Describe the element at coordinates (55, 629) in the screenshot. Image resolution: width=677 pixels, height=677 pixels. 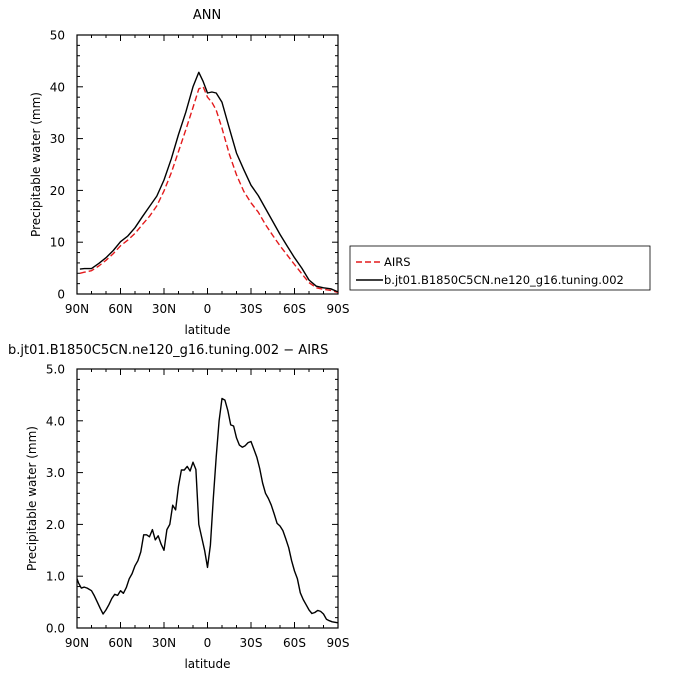
I see `y-tick-label: 0.0` at that location.